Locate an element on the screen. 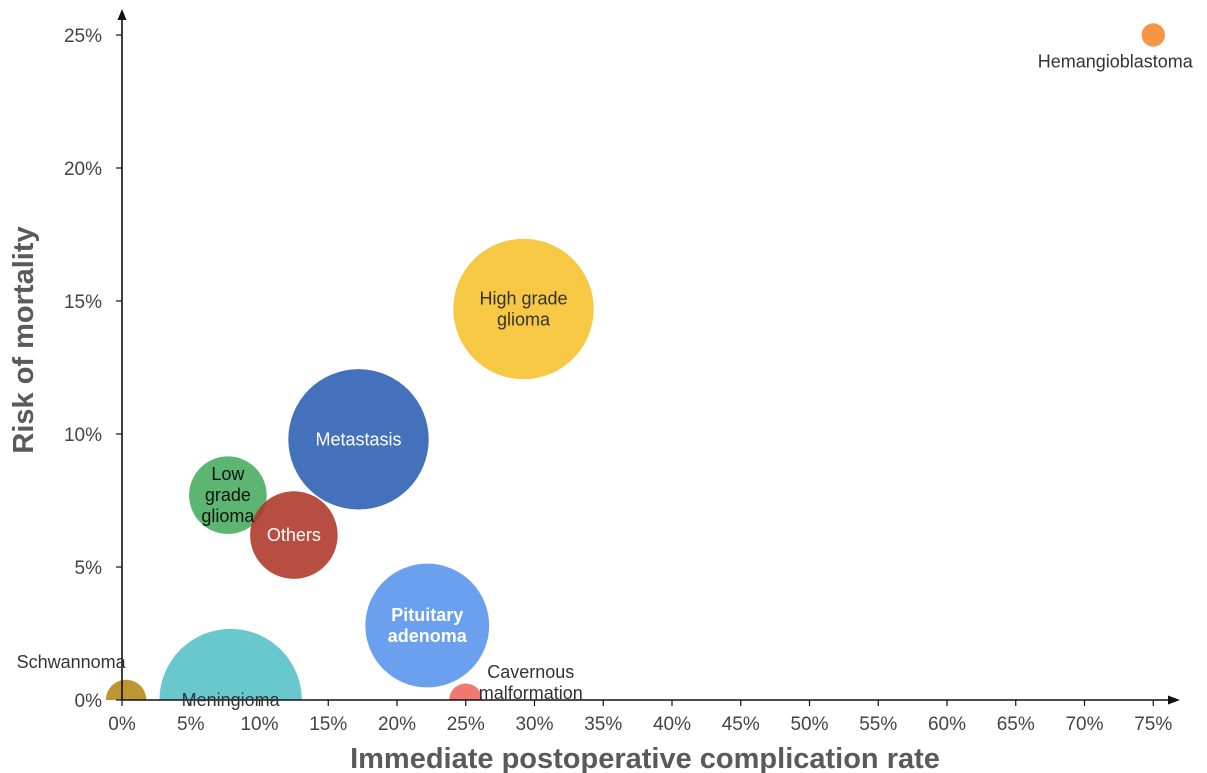 This screenshot has width=1207, height=773. x-tick-label: 70% is located at coordinates (1084, 724).